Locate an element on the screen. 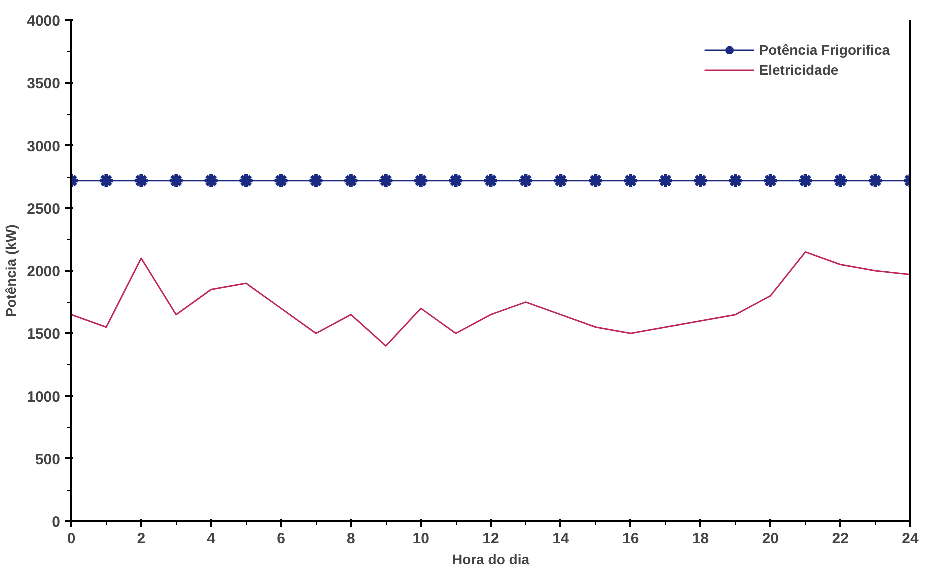  y-tick-label: 500 is located at coordinates (48, 459).